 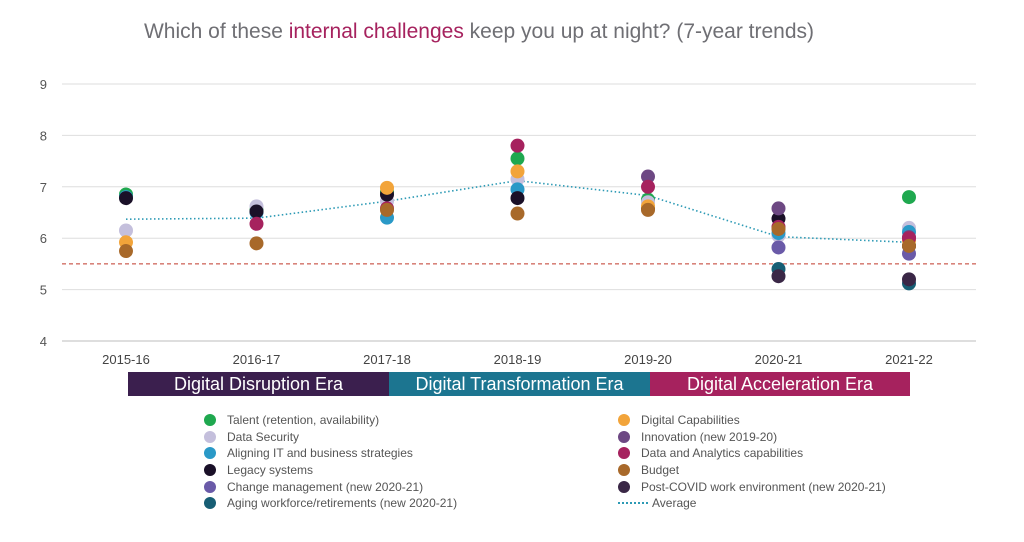 I want to click on y-tick-label: 5, so click(x=43, y=290).